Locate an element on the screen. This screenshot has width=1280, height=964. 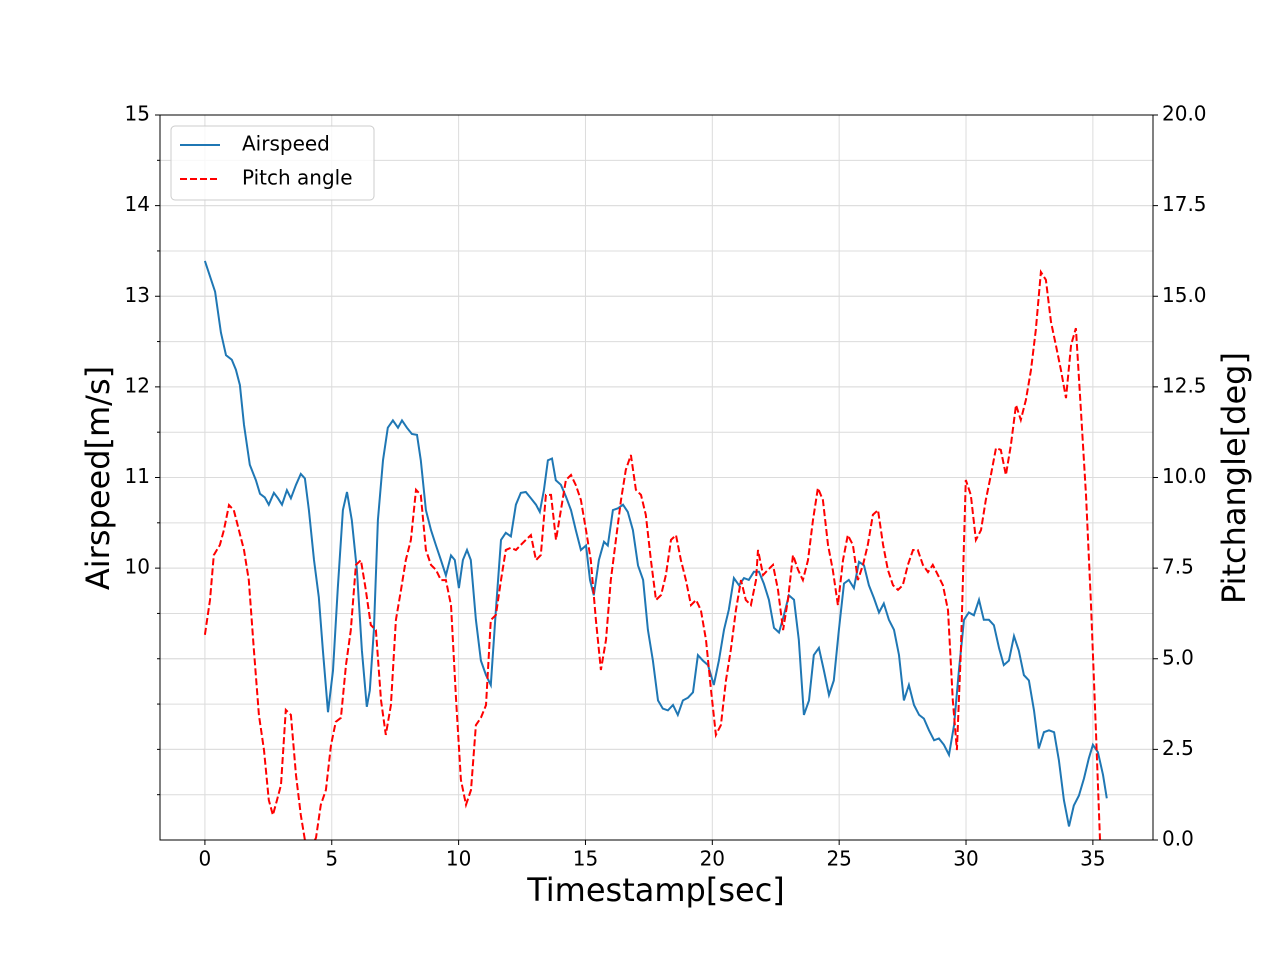
legend: Airspeed Pitch angle is located at coordinates (272, 163).